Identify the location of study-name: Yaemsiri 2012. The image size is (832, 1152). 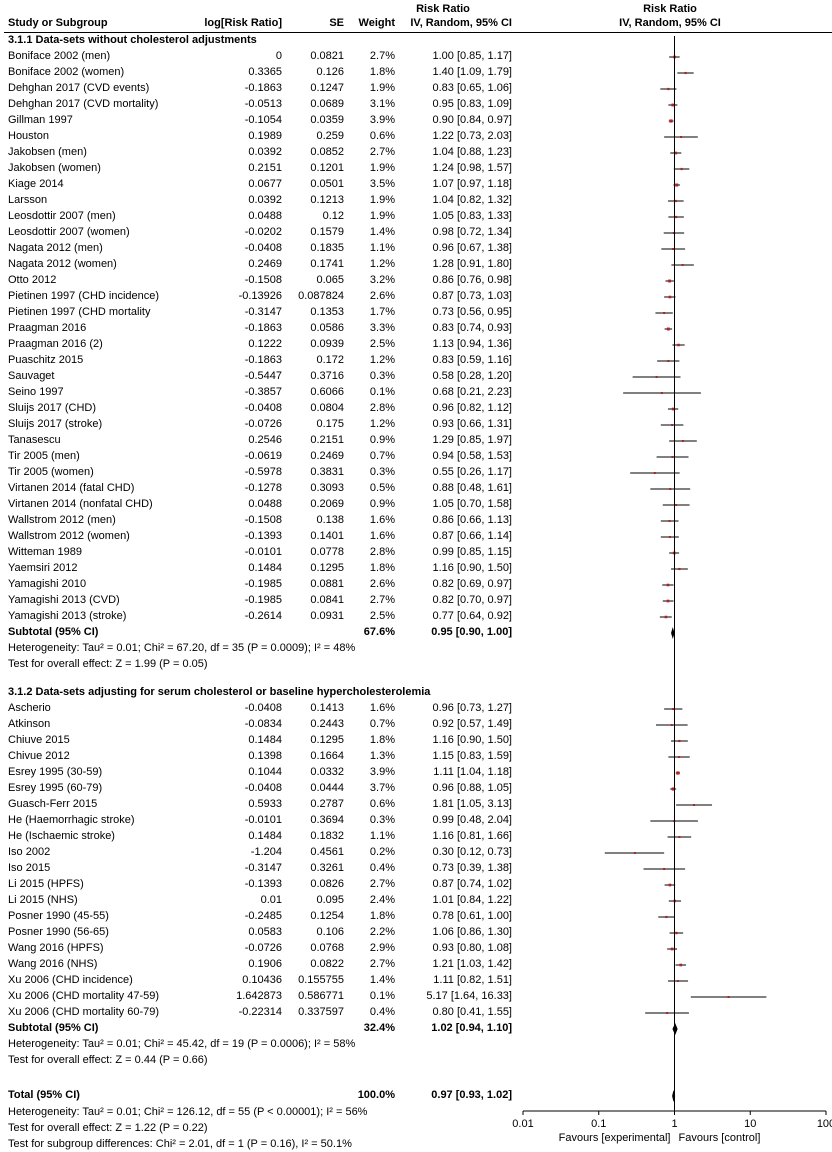
(43, 568).